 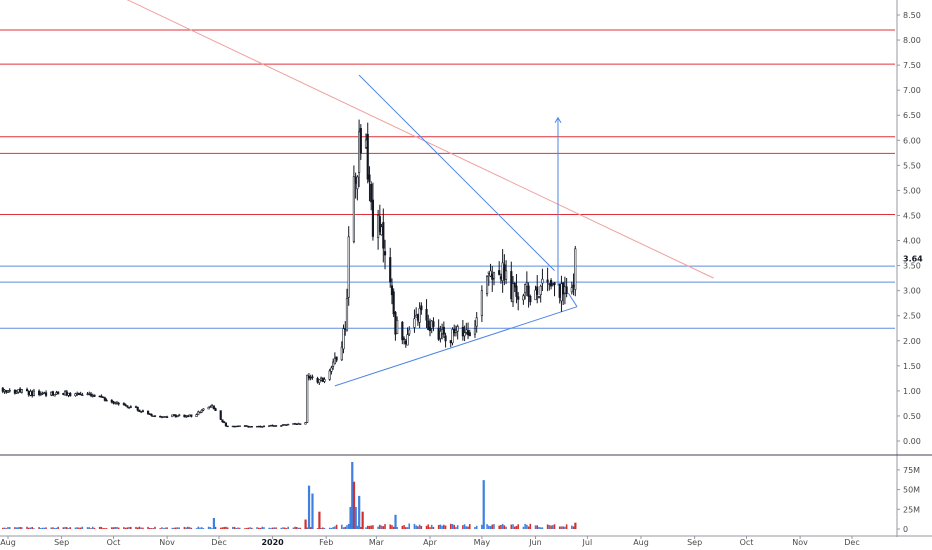 I want to click on time-tick-label: Jun, so click(x=535, y=542).